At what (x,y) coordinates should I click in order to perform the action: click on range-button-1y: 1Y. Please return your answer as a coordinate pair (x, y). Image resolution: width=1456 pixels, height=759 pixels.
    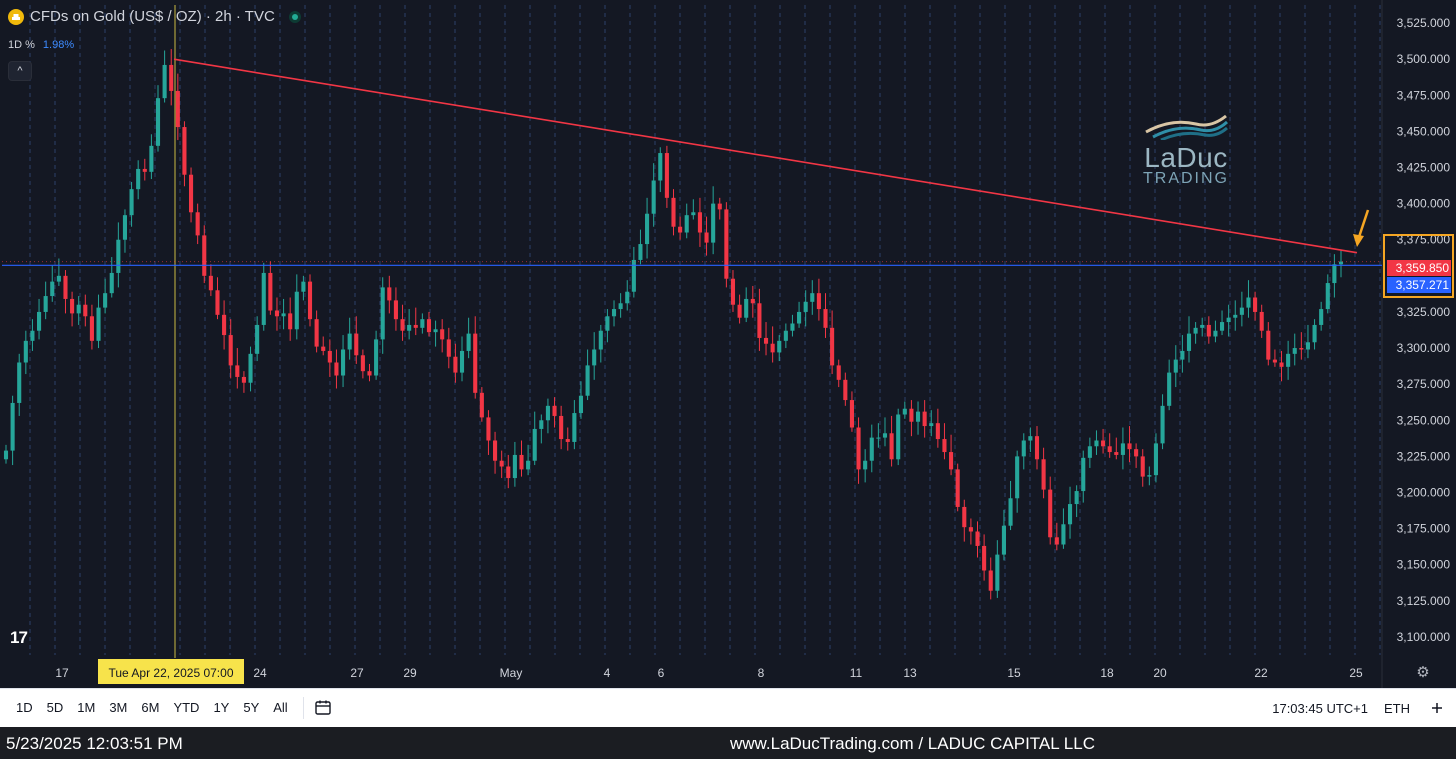
    Looking at the image, I should click on (221, 707).